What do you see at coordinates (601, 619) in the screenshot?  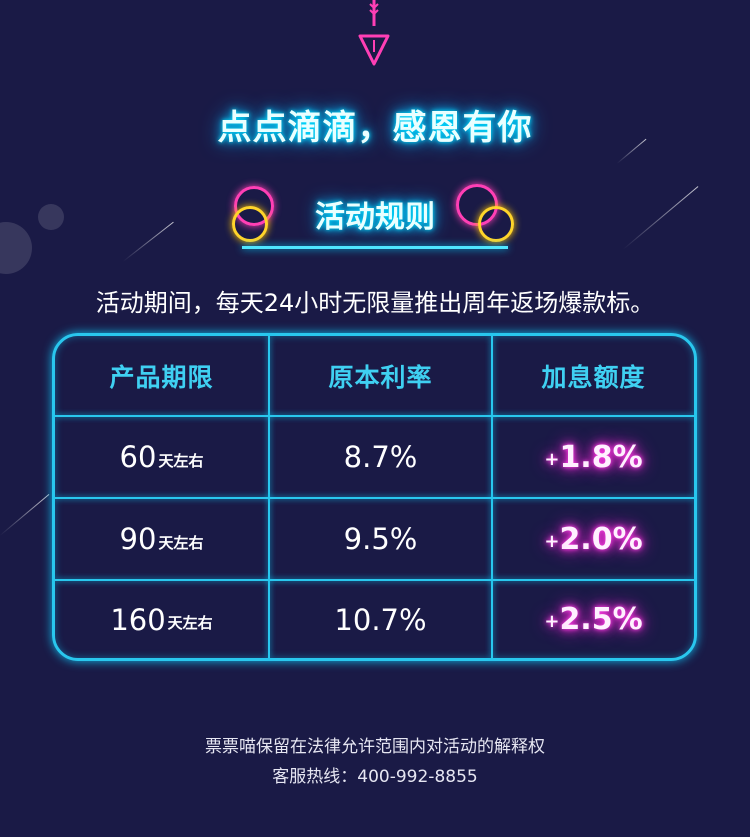 I see `bonus-value: 2.5%` at bounding box center [601, 619].